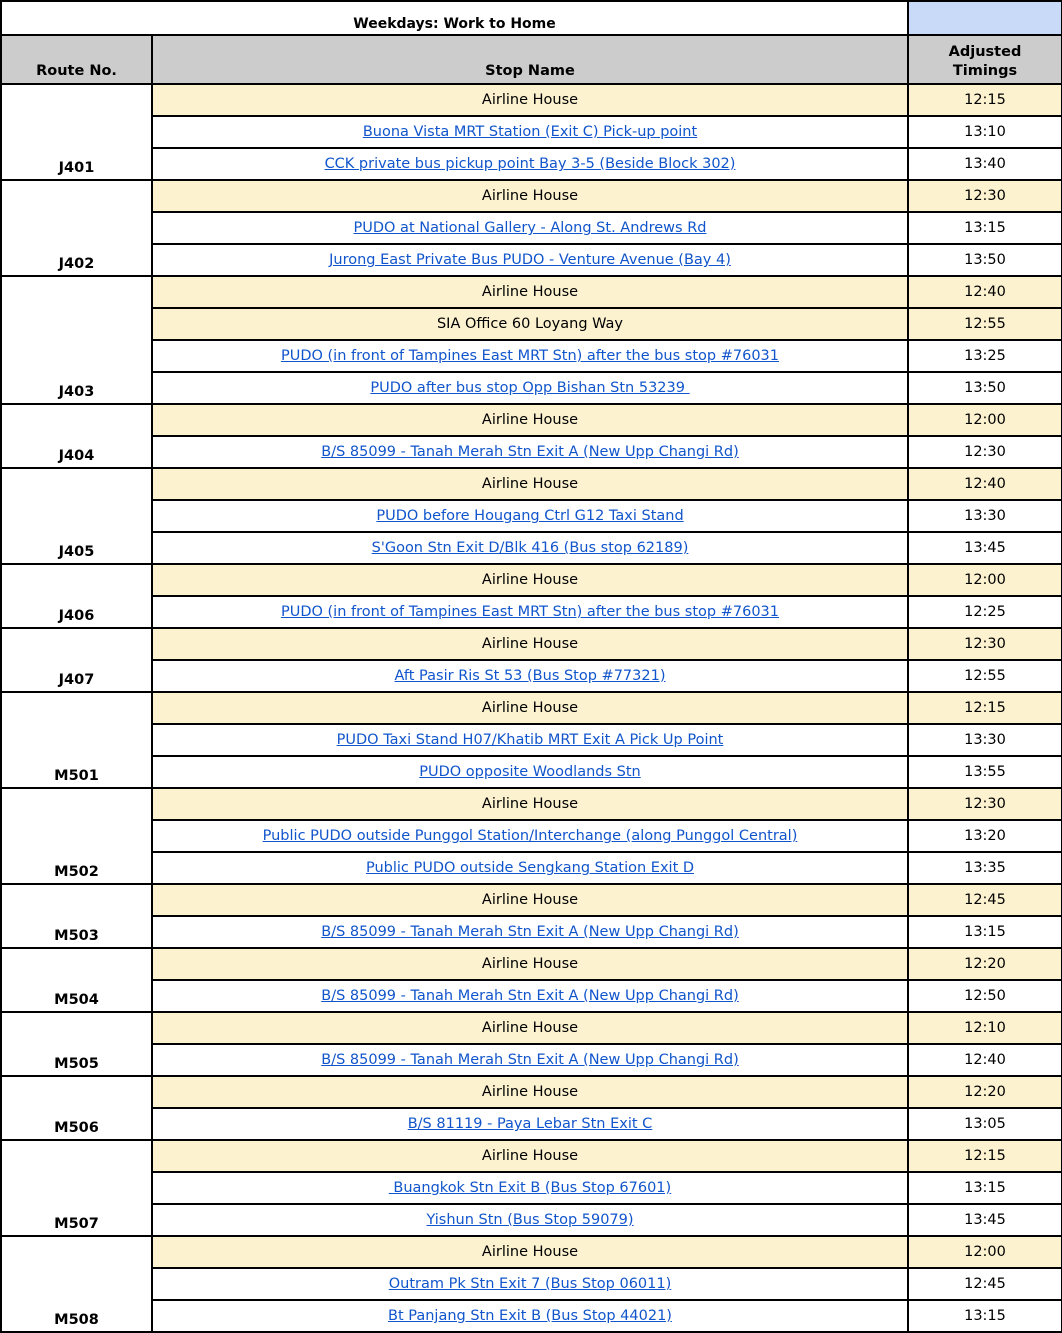 This screenshot has width=1062, height=1333. I want to click on route-number: M503, so click(76, 916).